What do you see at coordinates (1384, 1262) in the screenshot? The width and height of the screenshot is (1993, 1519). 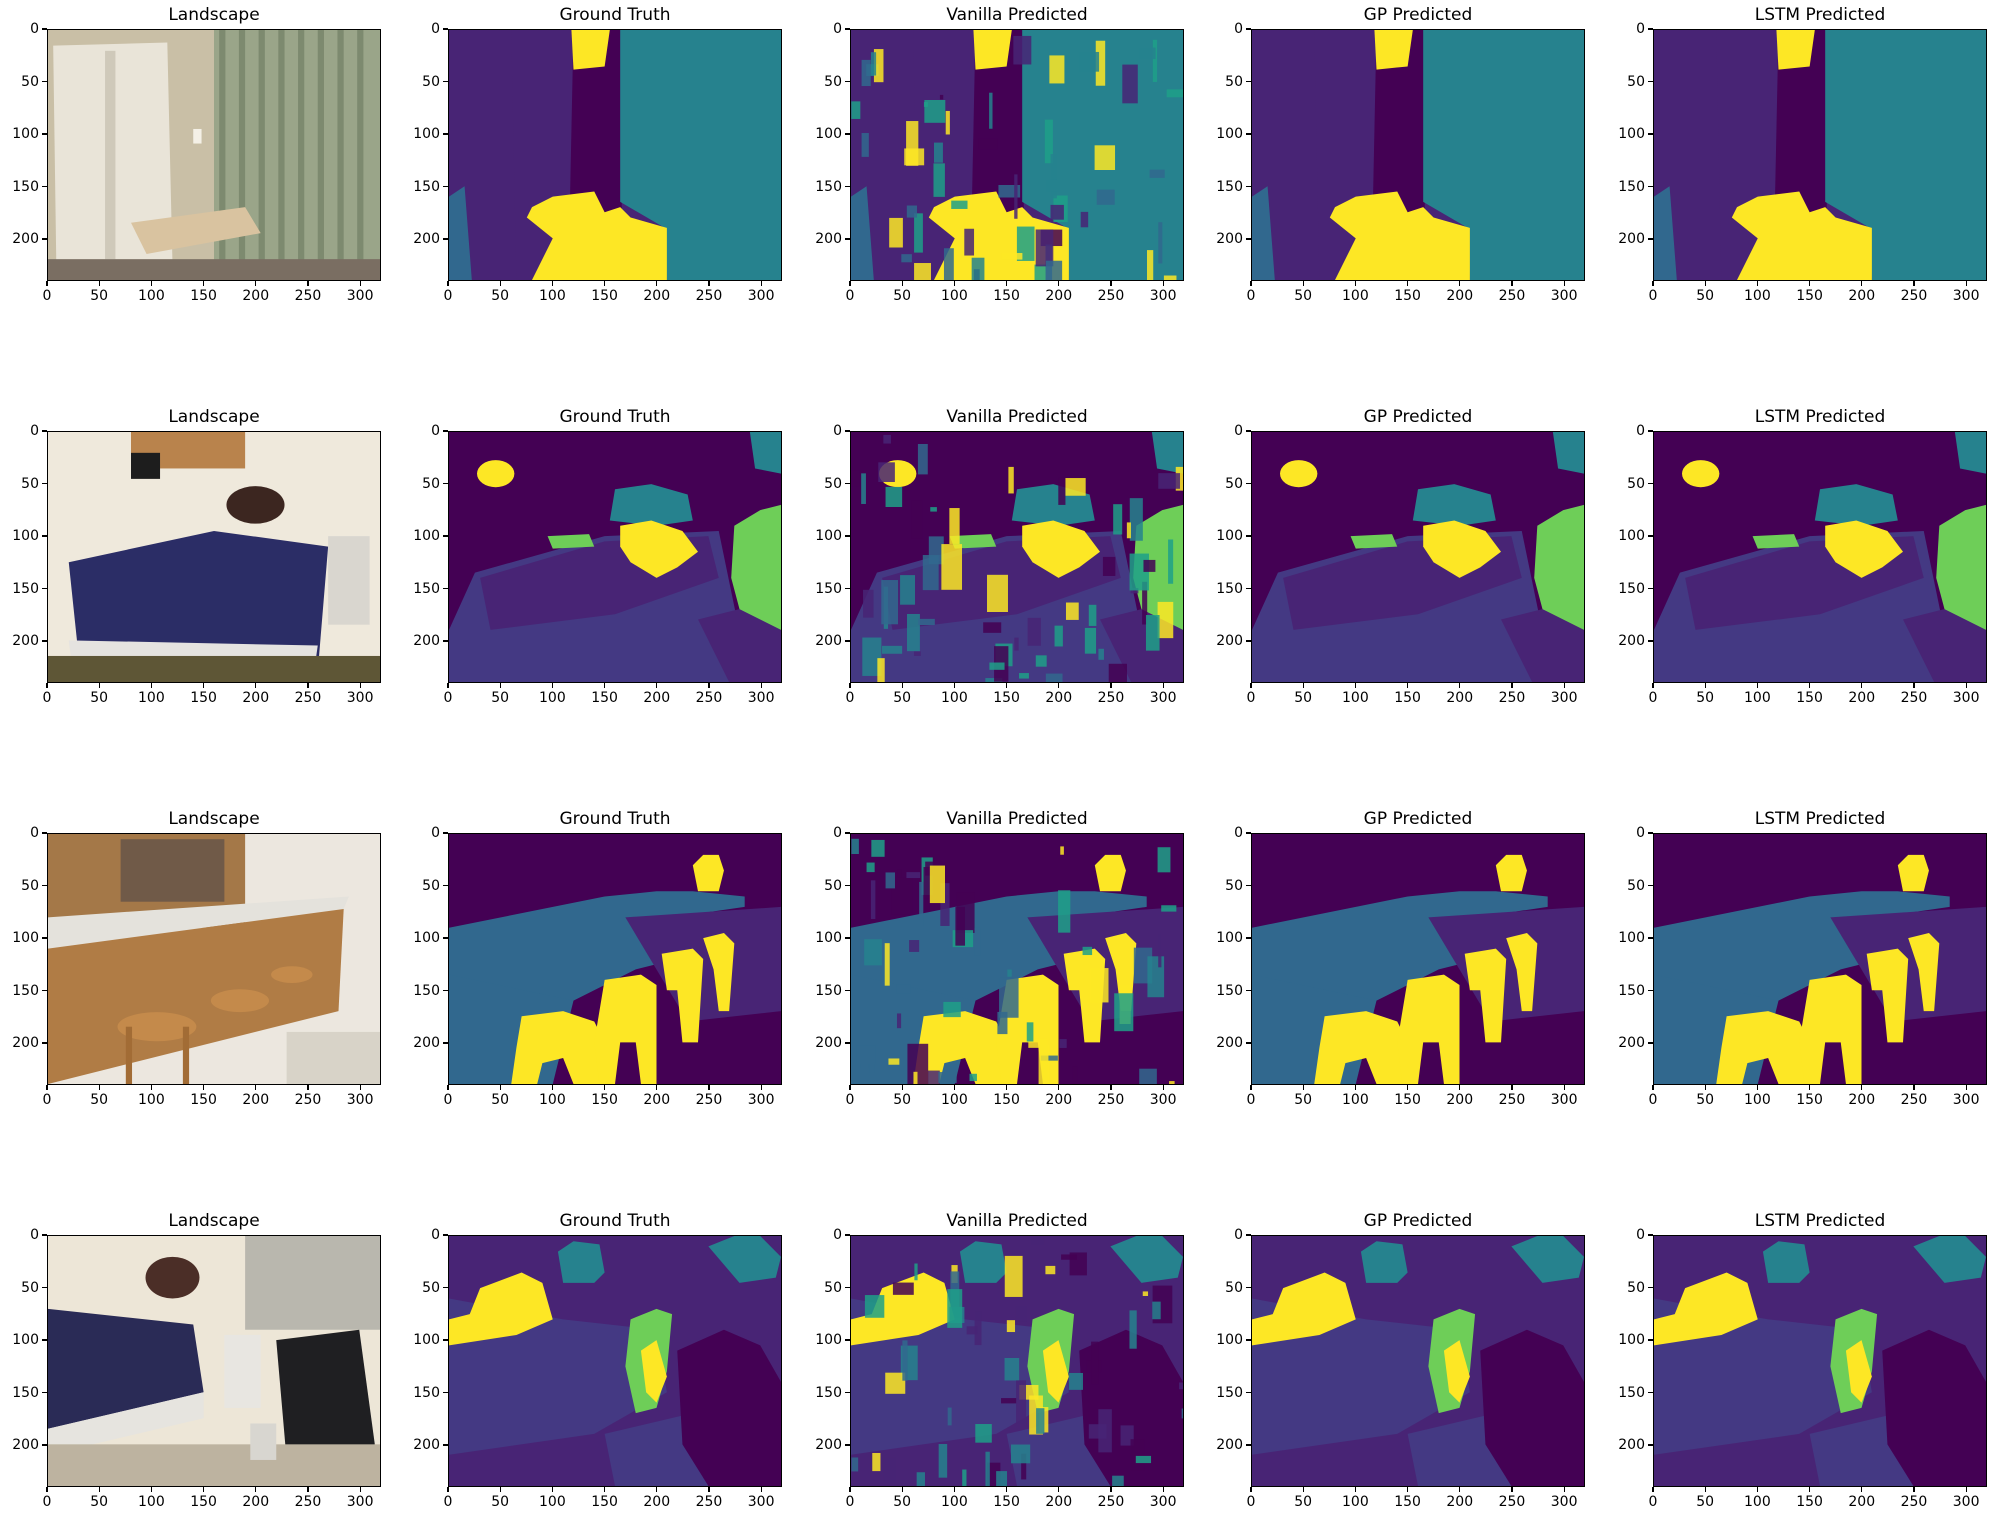 I see `headboard` at bounding box center [1384, 1262].